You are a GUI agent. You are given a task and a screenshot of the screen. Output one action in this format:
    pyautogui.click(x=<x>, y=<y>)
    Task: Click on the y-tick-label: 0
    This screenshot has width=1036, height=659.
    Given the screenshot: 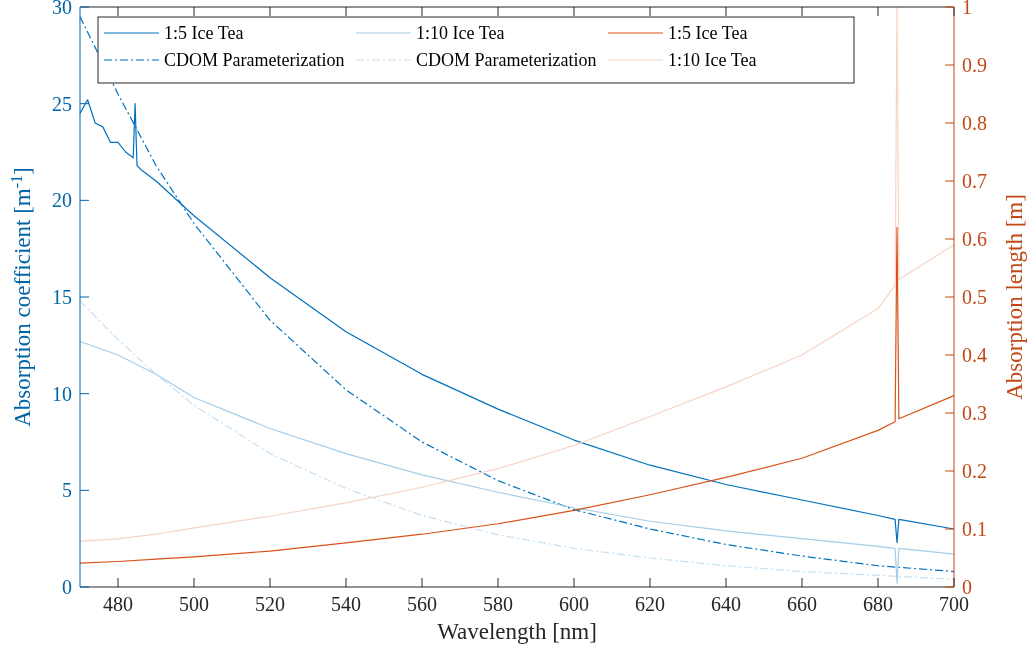 What is the action you would take?
    pyautogui.click(x=67, y=587)
    